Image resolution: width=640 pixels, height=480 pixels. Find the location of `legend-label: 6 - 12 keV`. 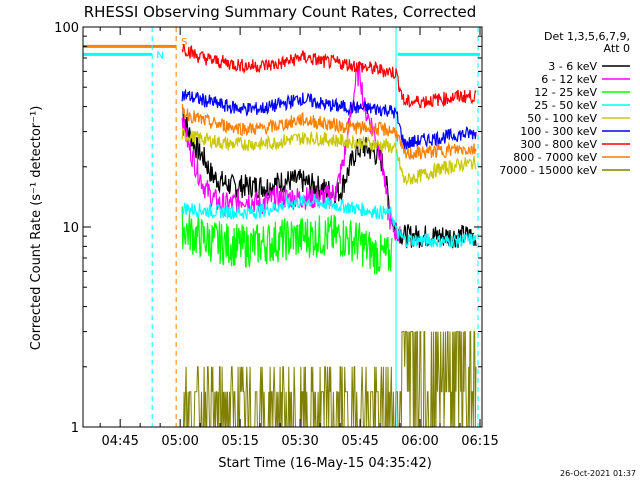

legend-label: 6 - 12 keV is located at coordinates (569, 79).